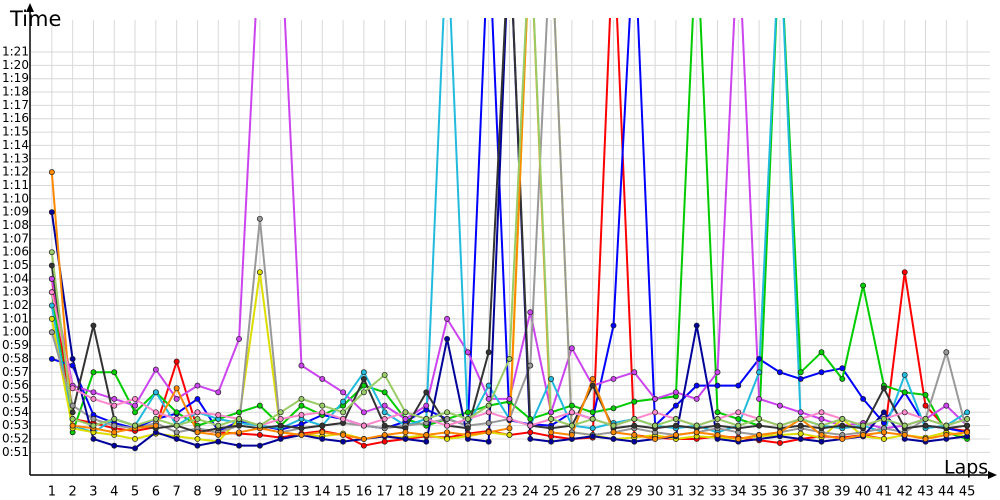 The width and height of the screenshot is (1000, 500). Describe the element at coordinates (551, 492) in the screenshot. I see `x-tick-label: 25` at that location.